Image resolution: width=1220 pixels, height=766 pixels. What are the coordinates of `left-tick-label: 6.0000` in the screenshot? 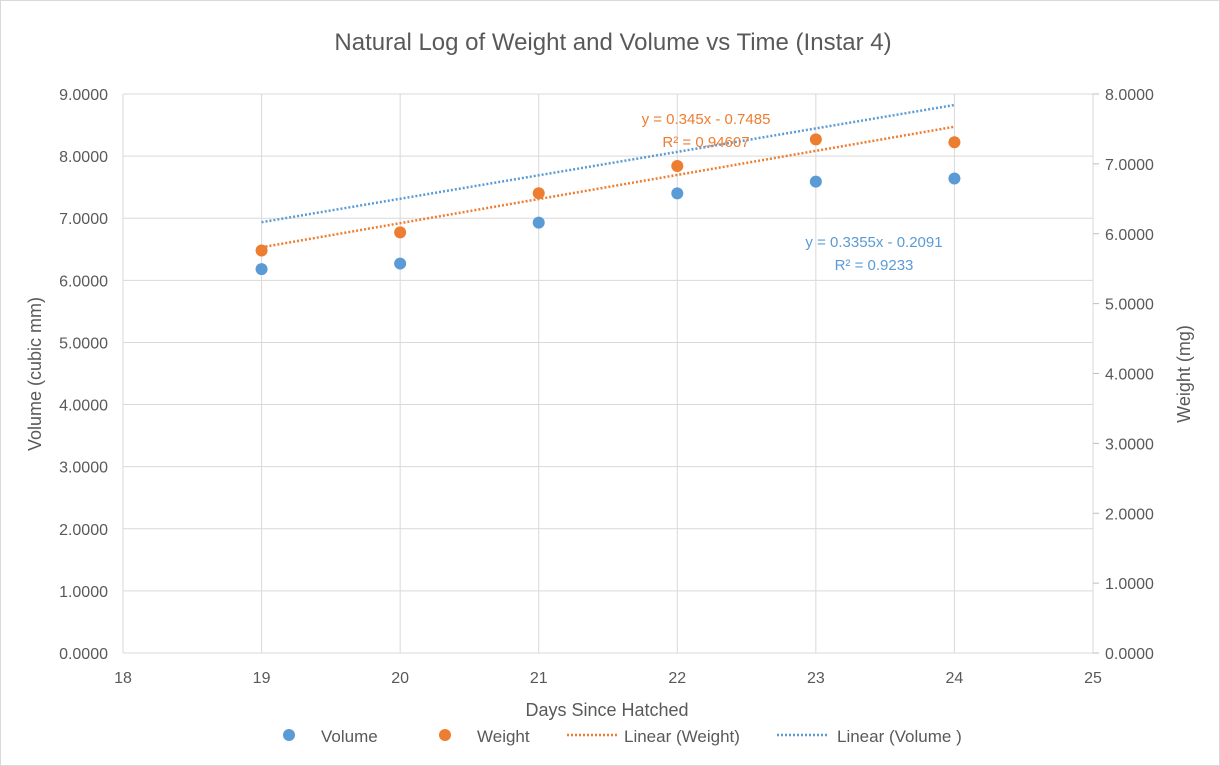 It's located at (83, 281).